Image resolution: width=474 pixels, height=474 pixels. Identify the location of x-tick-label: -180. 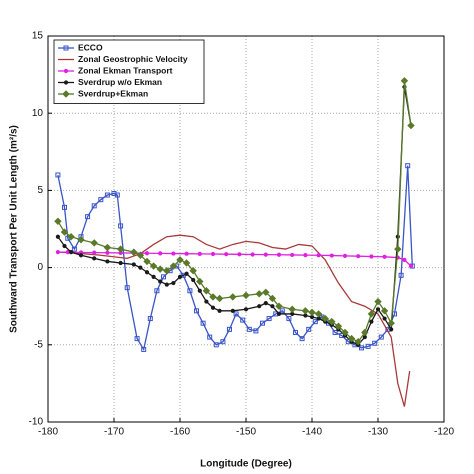
(48, 432).